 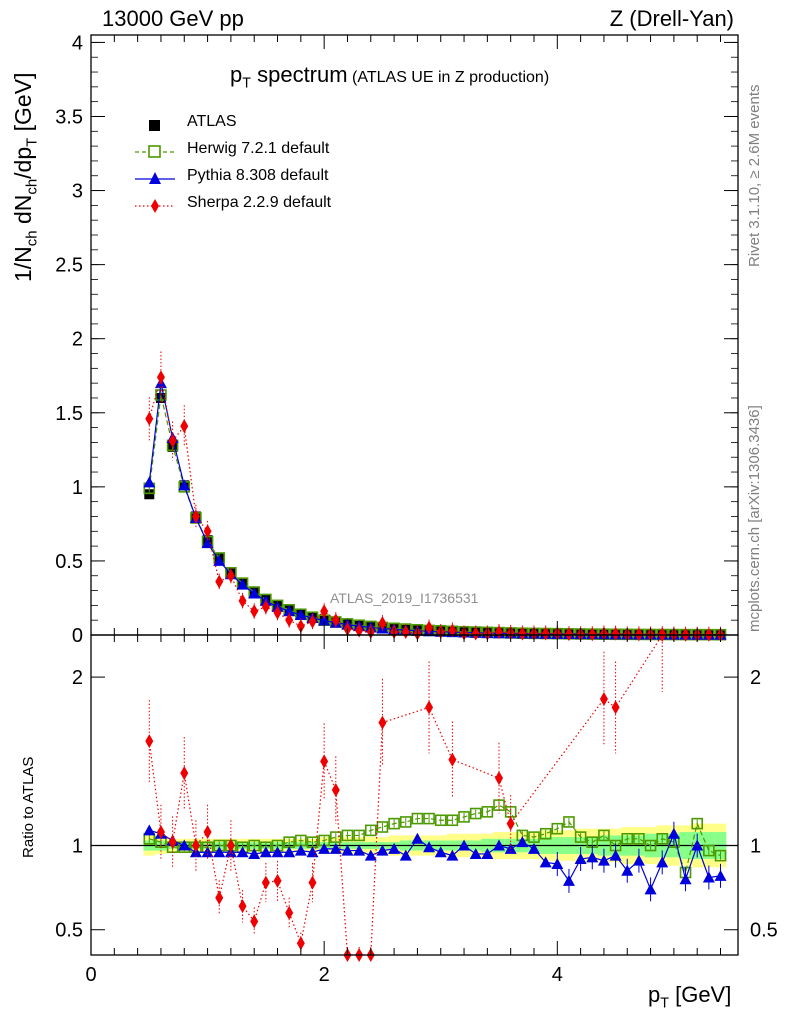 What do you see at coordinates (69, 414) in the screenshot?
I see `main-ytick-label: 1.5` at bounding box center [69, 414].